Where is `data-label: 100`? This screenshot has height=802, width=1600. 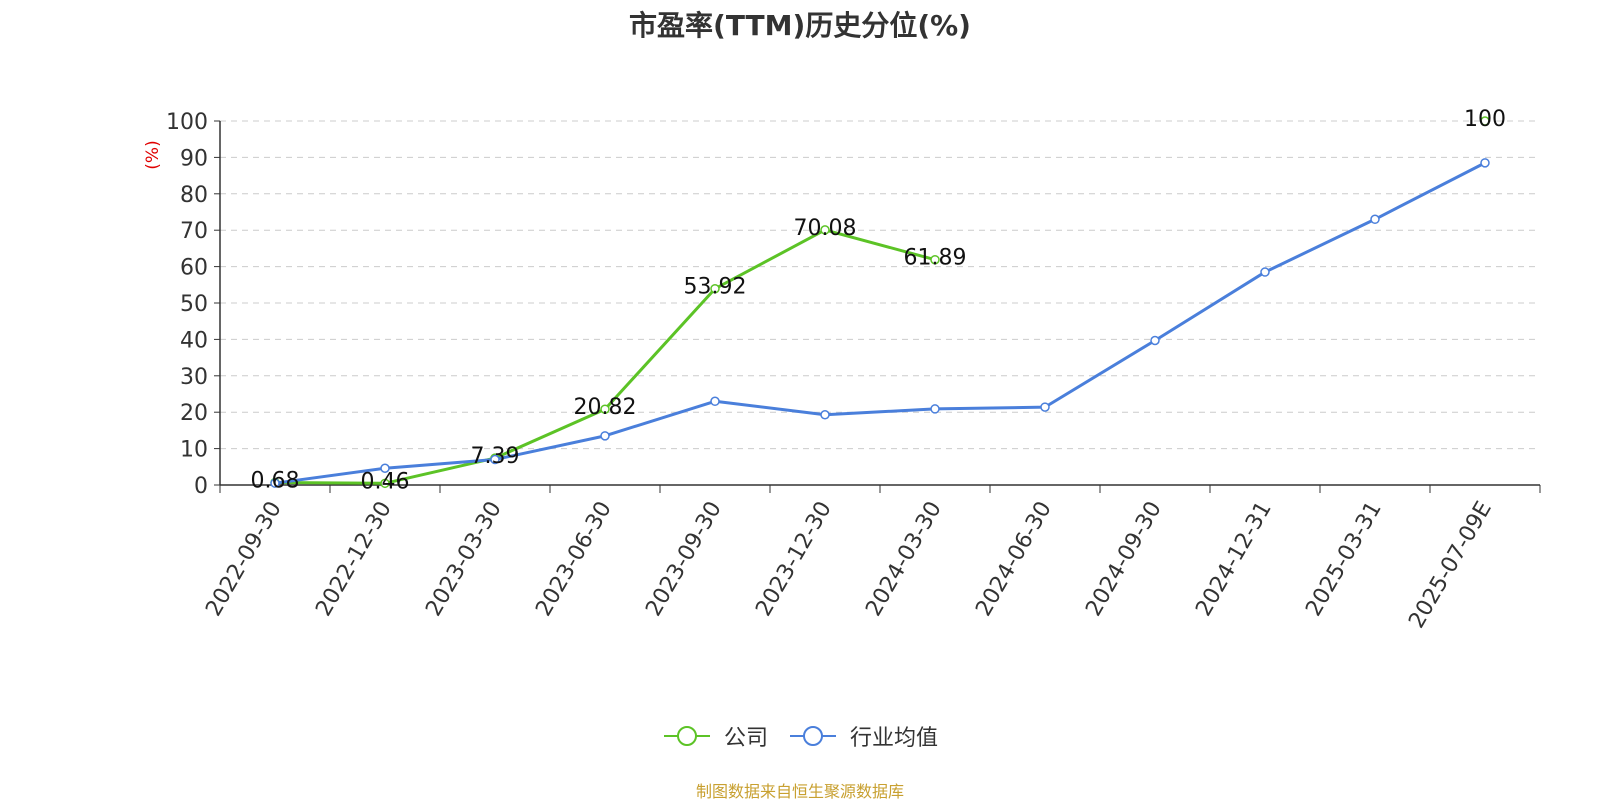 data-label: 100 is located at coordinates (1485, 119).